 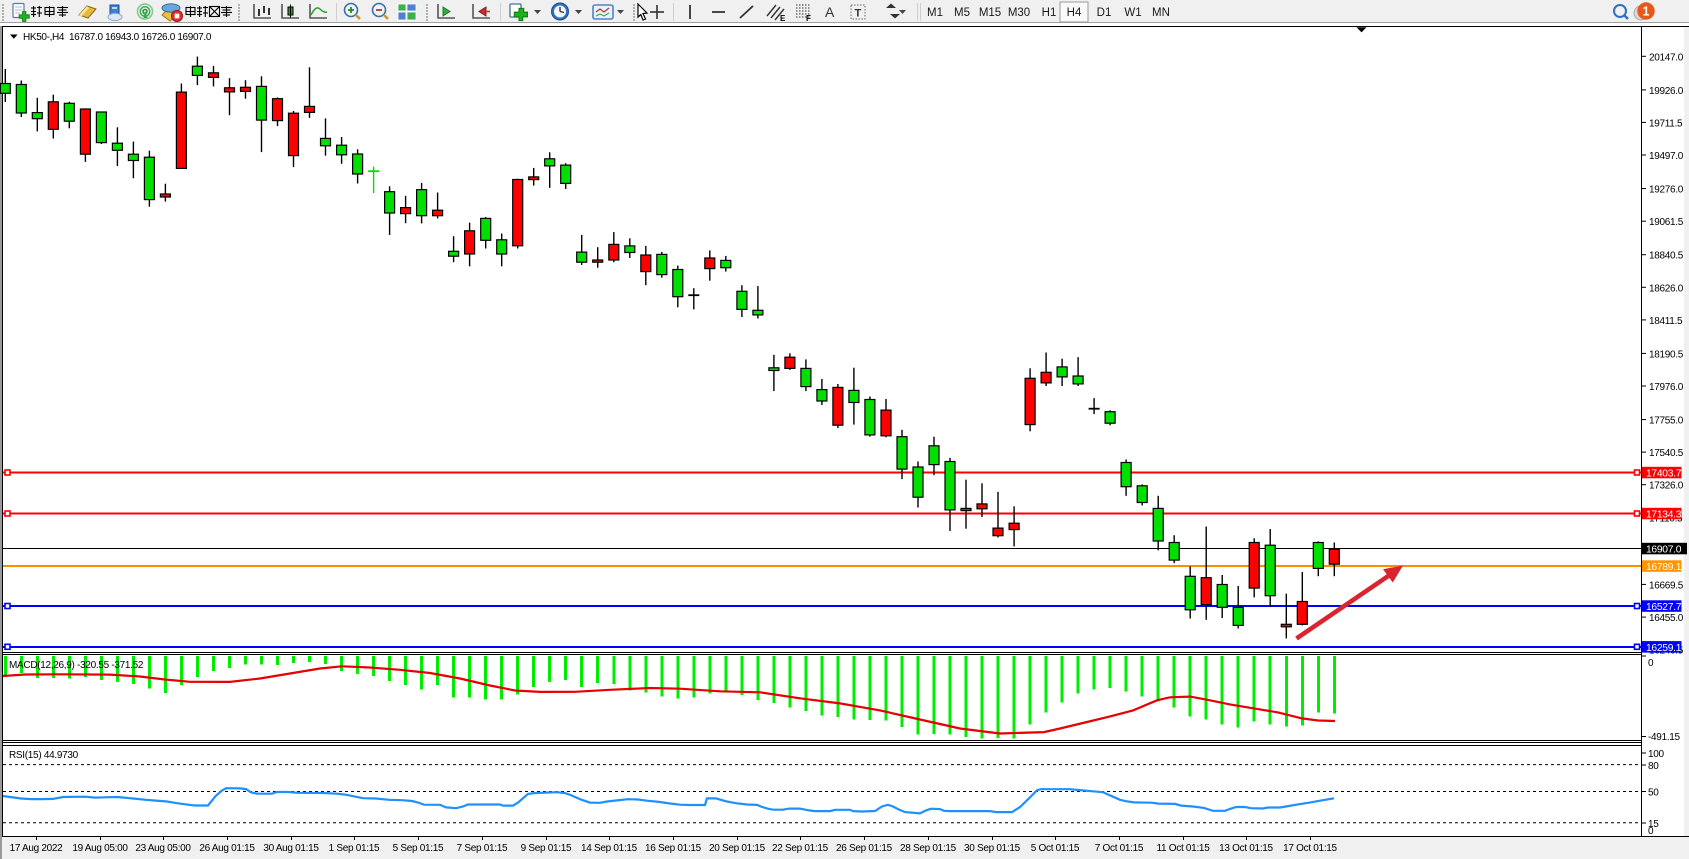 What do you see at coordinates (830, 12) in the screenshot?
I see `svg-text: A` at bounding box center [830, 12].